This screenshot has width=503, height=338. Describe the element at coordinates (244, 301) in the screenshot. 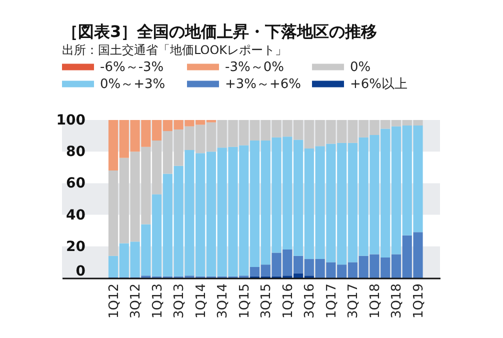

I see `x-tick-label: 1Q15` at that location.